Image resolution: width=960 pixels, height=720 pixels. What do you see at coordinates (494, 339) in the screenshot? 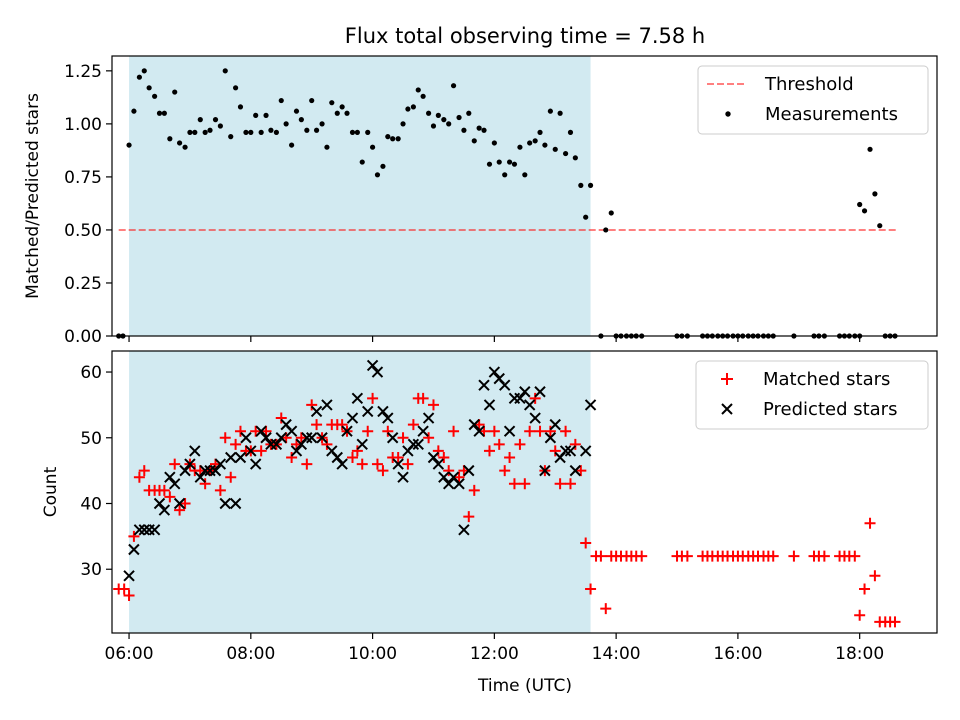
I see `top-x-ticks` at bounding box center [494, 339].